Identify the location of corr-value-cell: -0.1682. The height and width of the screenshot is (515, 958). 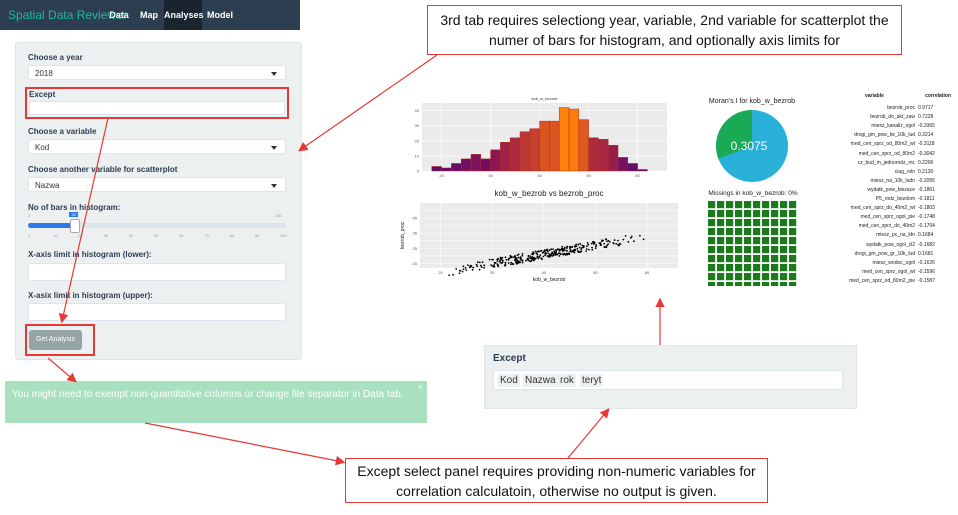
(926, 244).